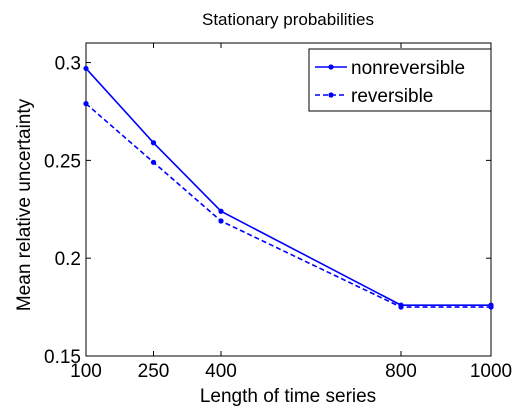 The image size is (519, 408). What do you see at coordinates (24, 204) in the screenshot?
I see `y-axis-label: Mean relative uncertainty` at bounding box center [24, 204].